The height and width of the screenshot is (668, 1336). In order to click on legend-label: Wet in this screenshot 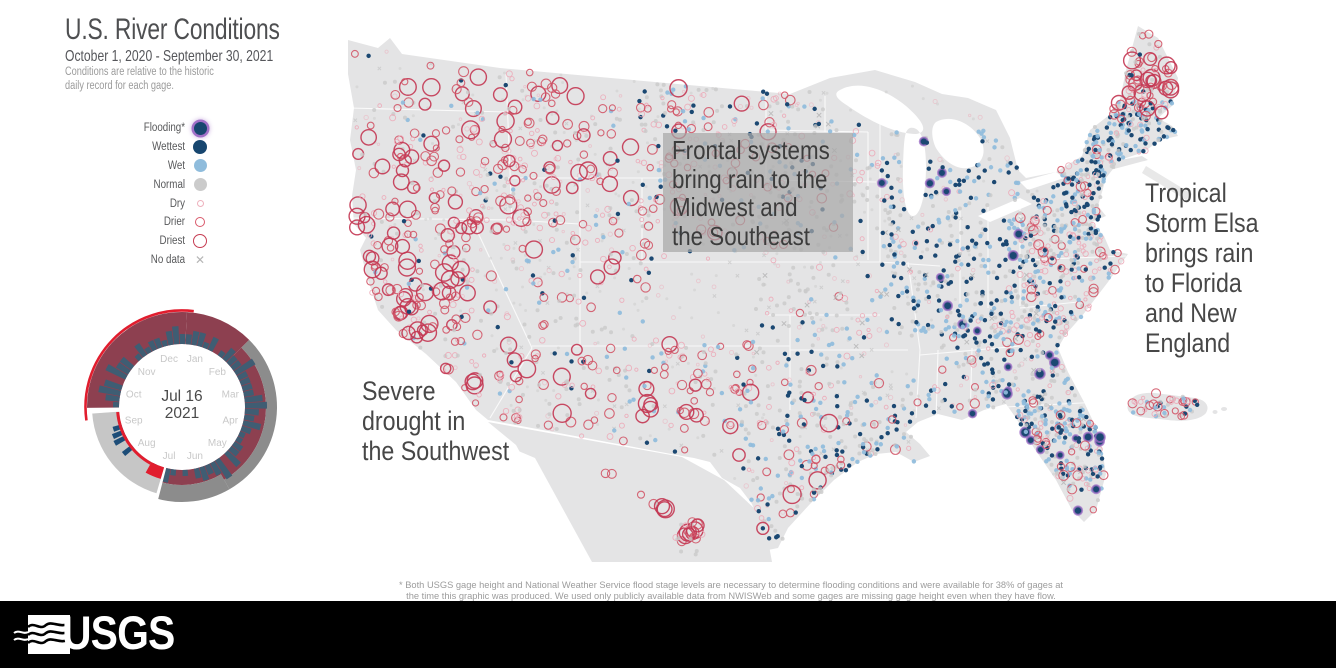, I will do `click(176, 165)`.